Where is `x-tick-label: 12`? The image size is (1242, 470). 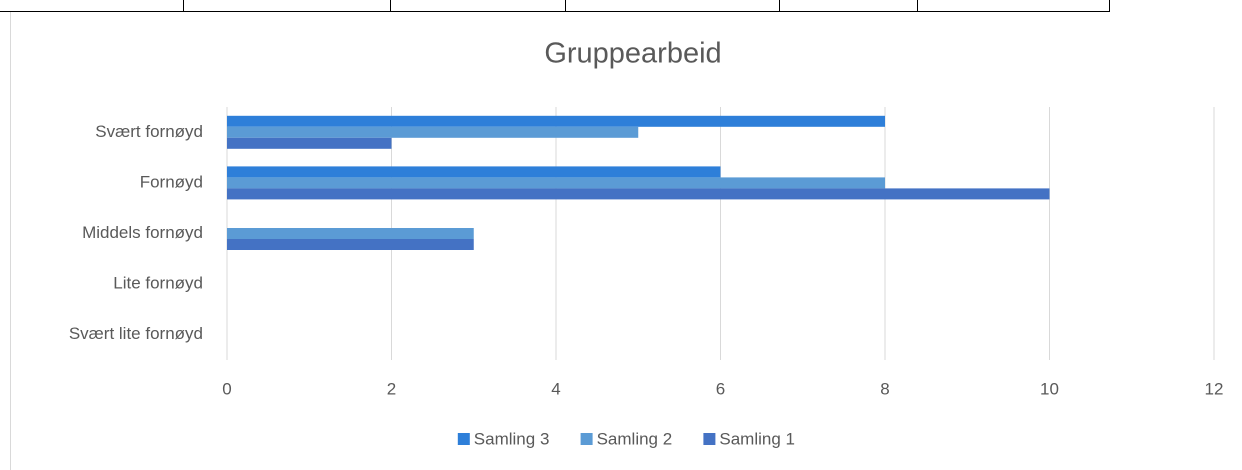 x-tick-label: 12 is located at coordinates (1214, 388).